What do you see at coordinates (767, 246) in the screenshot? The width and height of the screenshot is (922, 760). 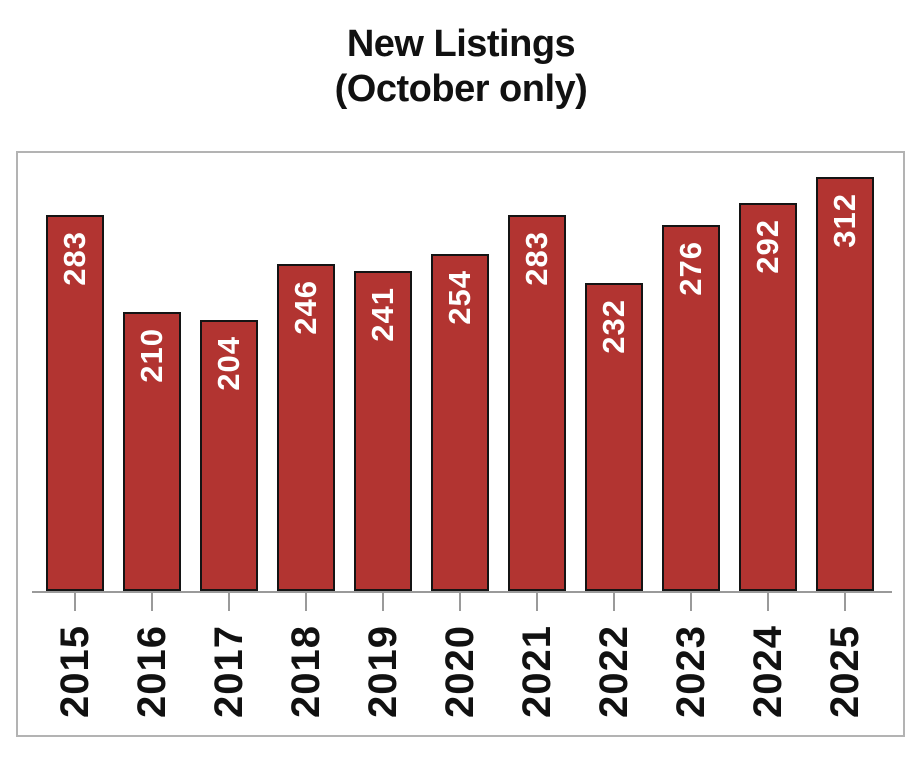 I see `bar-value-label: 292` at bounding box center [767, 246].